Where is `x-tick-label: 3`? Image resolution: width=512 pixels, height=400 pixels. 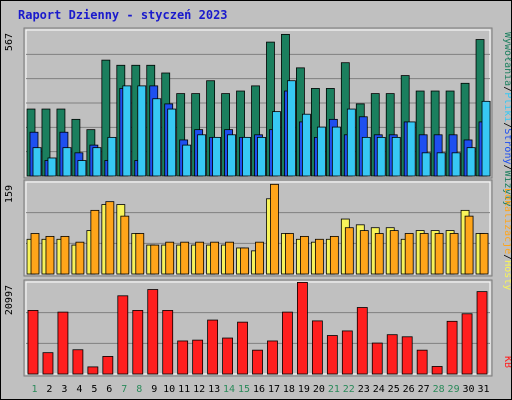 x-tick-label: 3 is located at coordinates (64, 389).